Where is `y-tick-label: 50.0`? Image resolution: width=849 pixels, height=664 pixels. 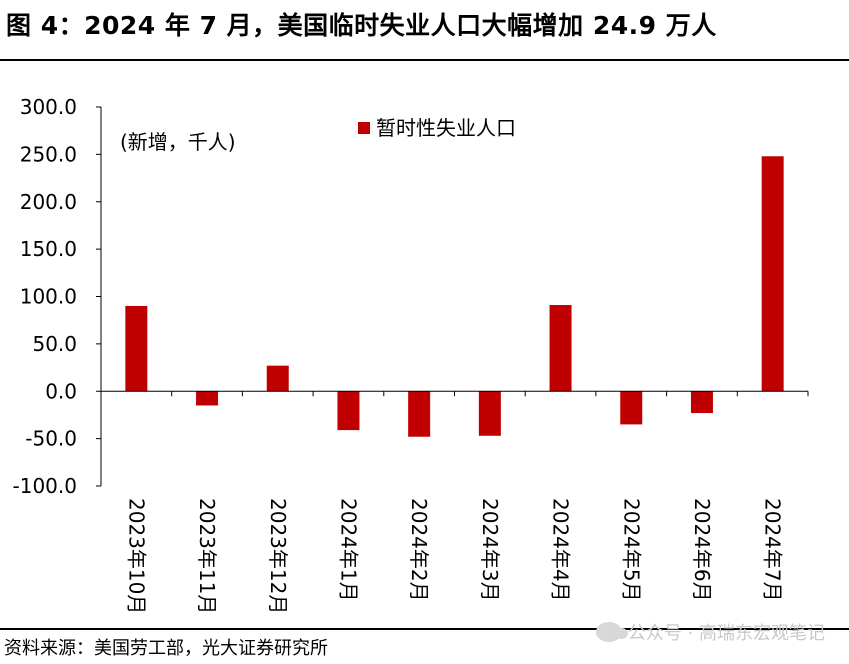 y-tick-label: 50.0 is located at coordinates (54, 344).